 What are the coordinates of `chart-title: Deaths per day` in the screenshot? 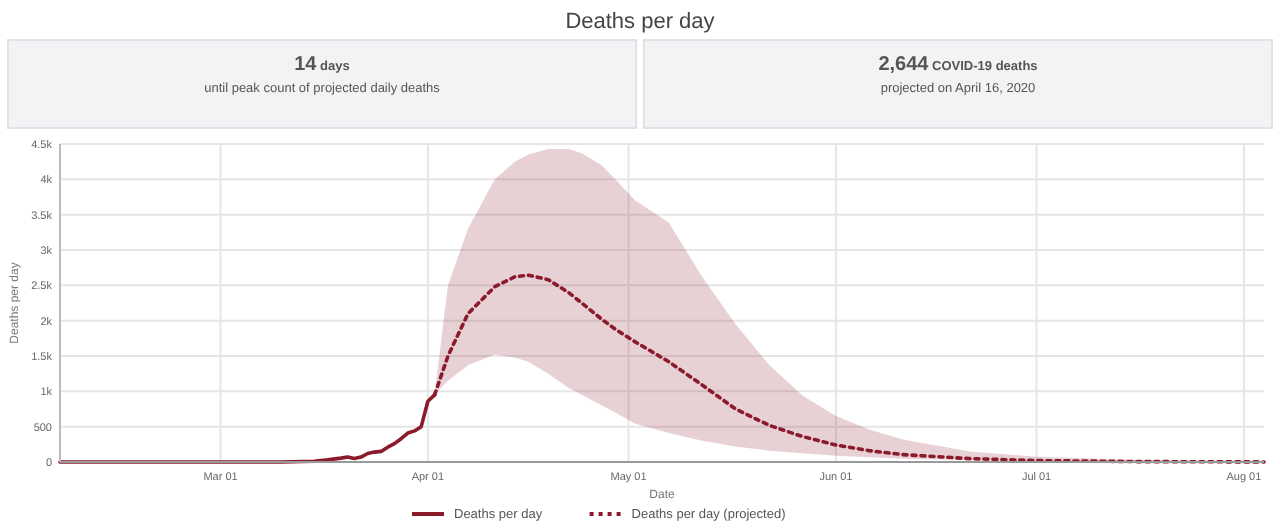 It's located at (640, 22).